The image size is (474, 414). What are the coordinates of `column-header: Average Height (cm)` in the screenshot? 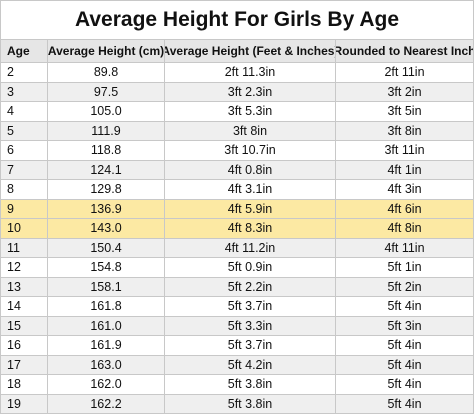 It's located at (106, 51).